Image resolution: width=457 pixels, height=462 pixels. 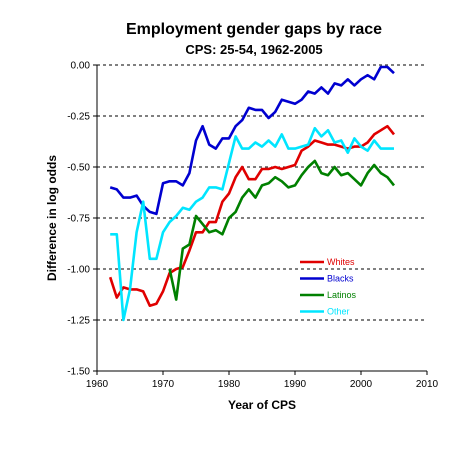 What do you see at coordinates (342, 295) in the screenshot?
I see `legend-label-latinos: Latinos` at bounding box center [342, 295].